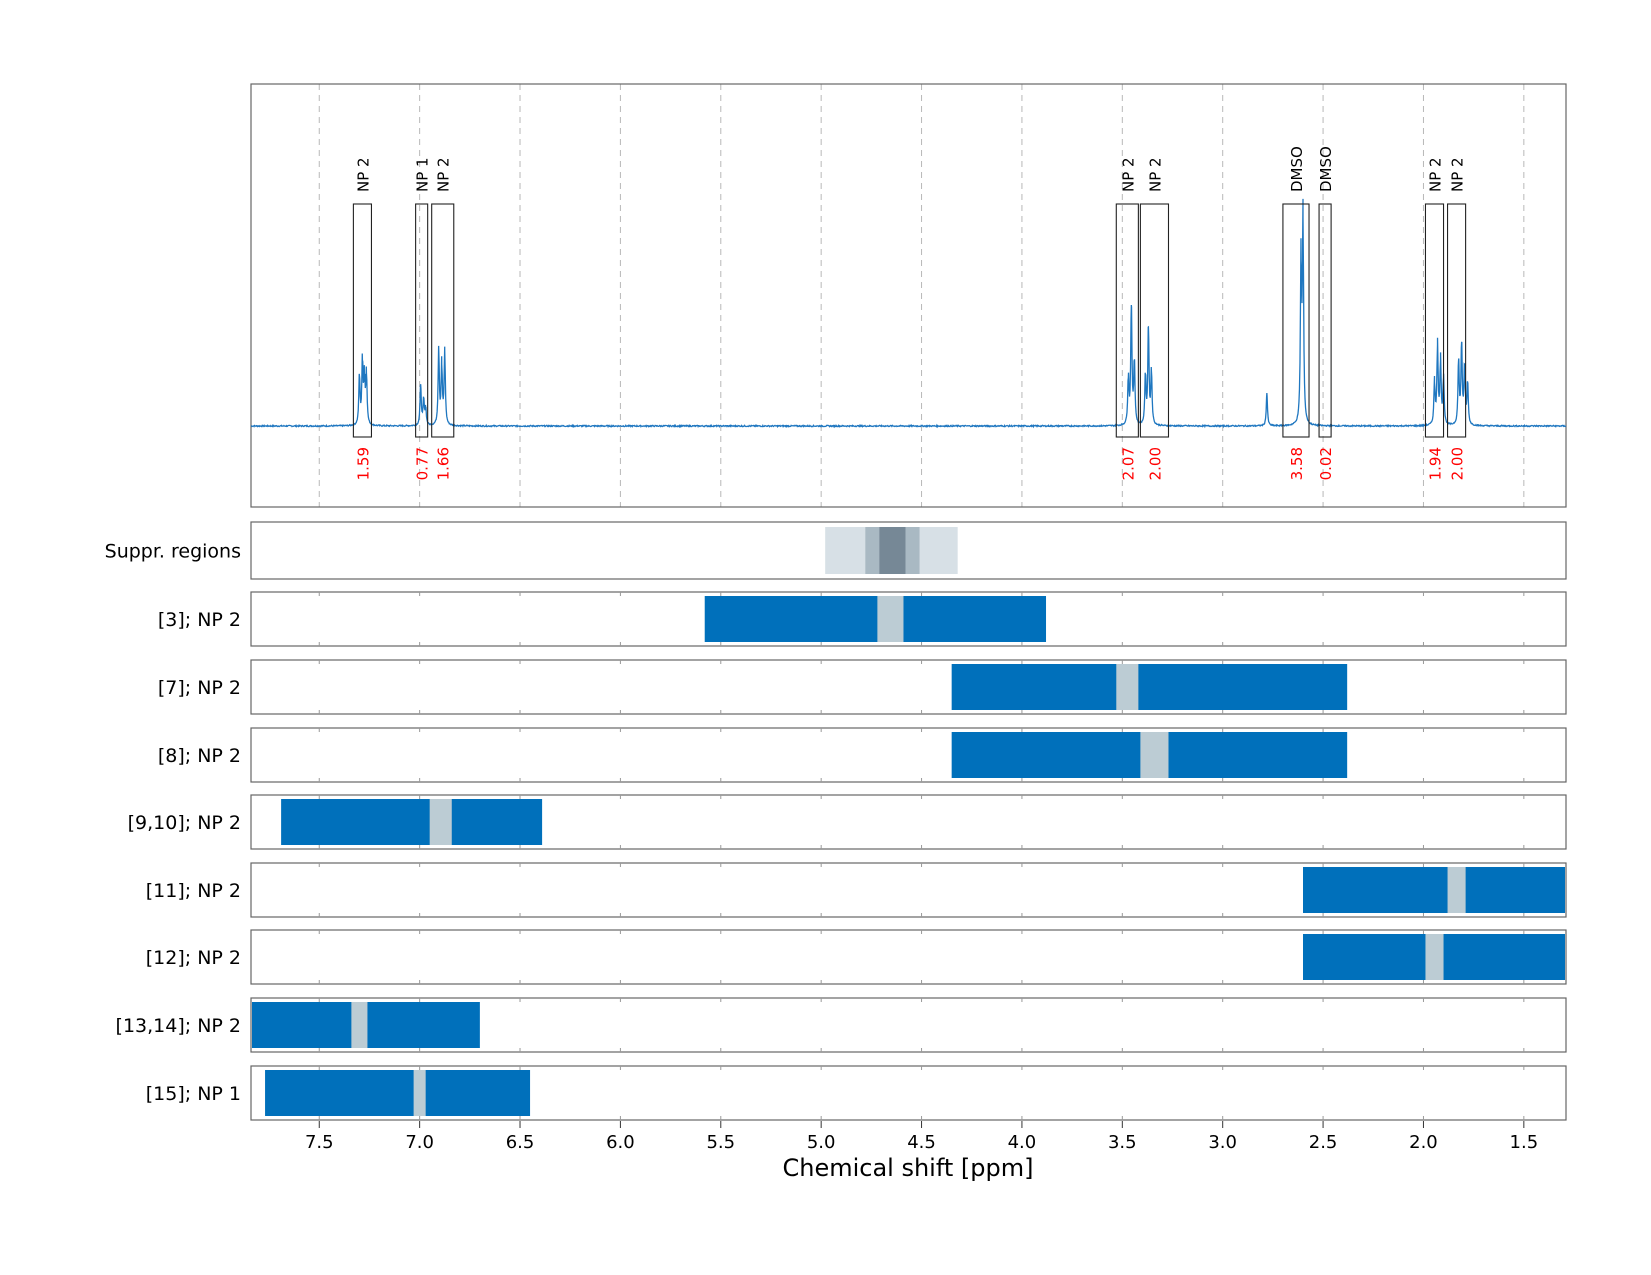 The width and height of the screenshot is (1651, 1275). What do you see at coordinates (423, 463) in the screenshot?
I see `integral-value: 0.77` at bounding box center [423, 463].